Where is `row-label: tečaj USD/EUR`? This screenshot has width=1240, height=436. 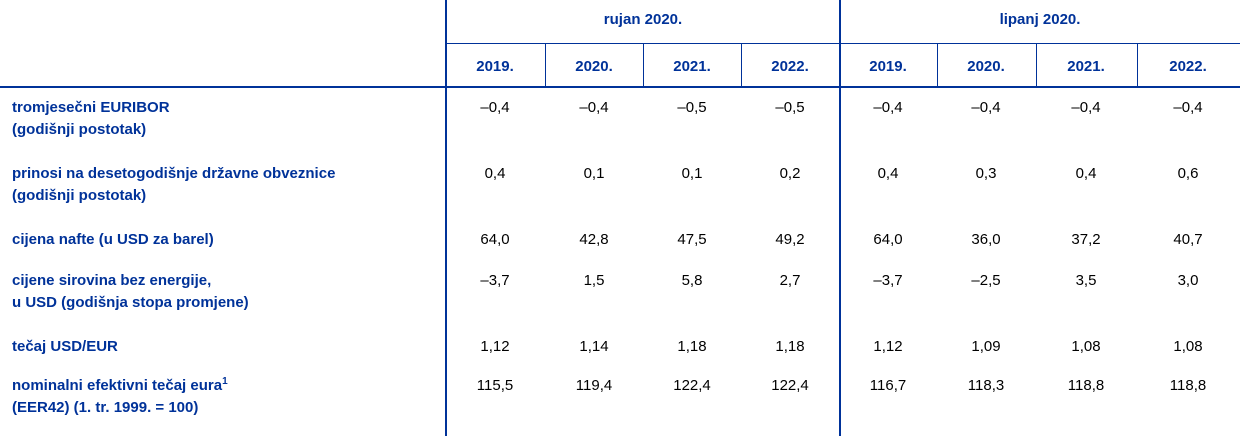
row-label: tečaj USD/EUR is located at coordinates (65, 346).